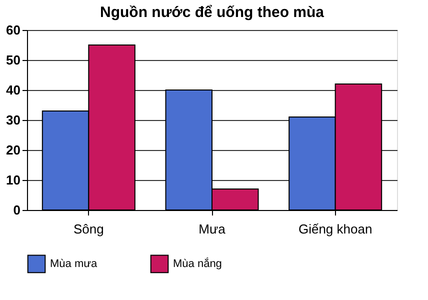 Image resolution: width=428 pixels, height=300 pixels. Describe the element at coordinates (74, 264) in the screenshot. I see `legend-label: Mùa mưa` at that location.